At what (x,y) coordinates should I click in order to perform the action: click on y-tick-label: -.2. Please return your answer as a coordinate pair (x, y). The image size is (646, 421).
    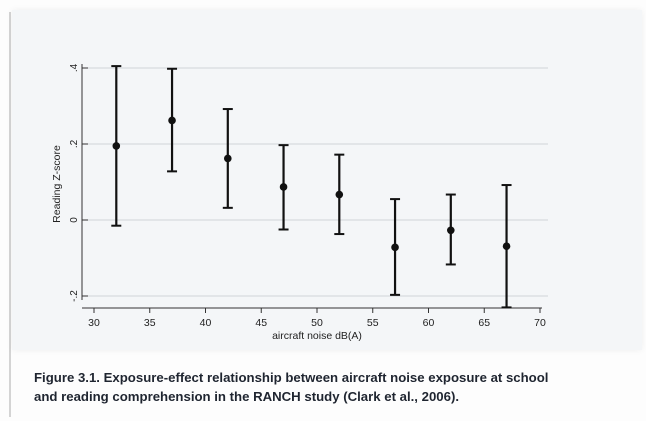
    Looking at the image, I should click on (74, 296).